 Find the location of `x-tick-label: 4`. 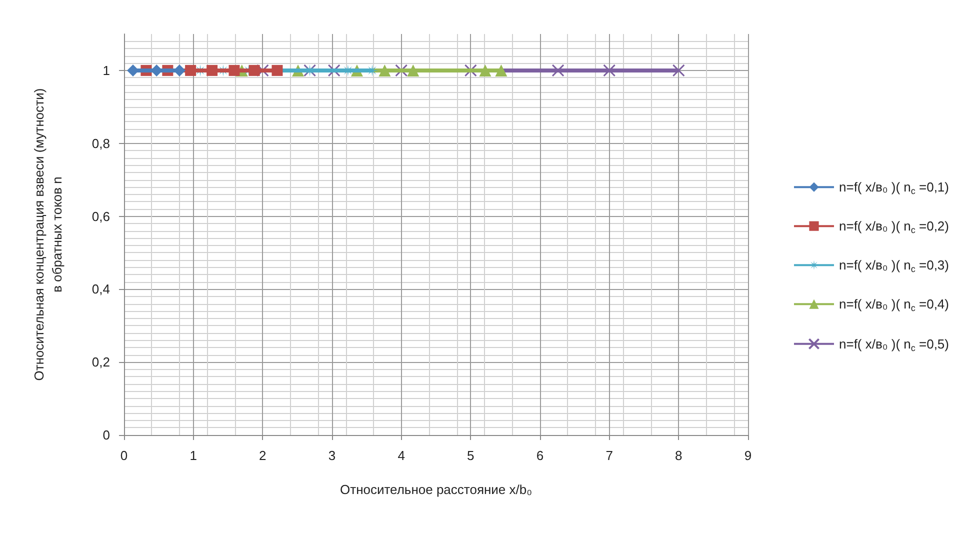

x-tick-label: 4 is located at coordinates (401, 455).